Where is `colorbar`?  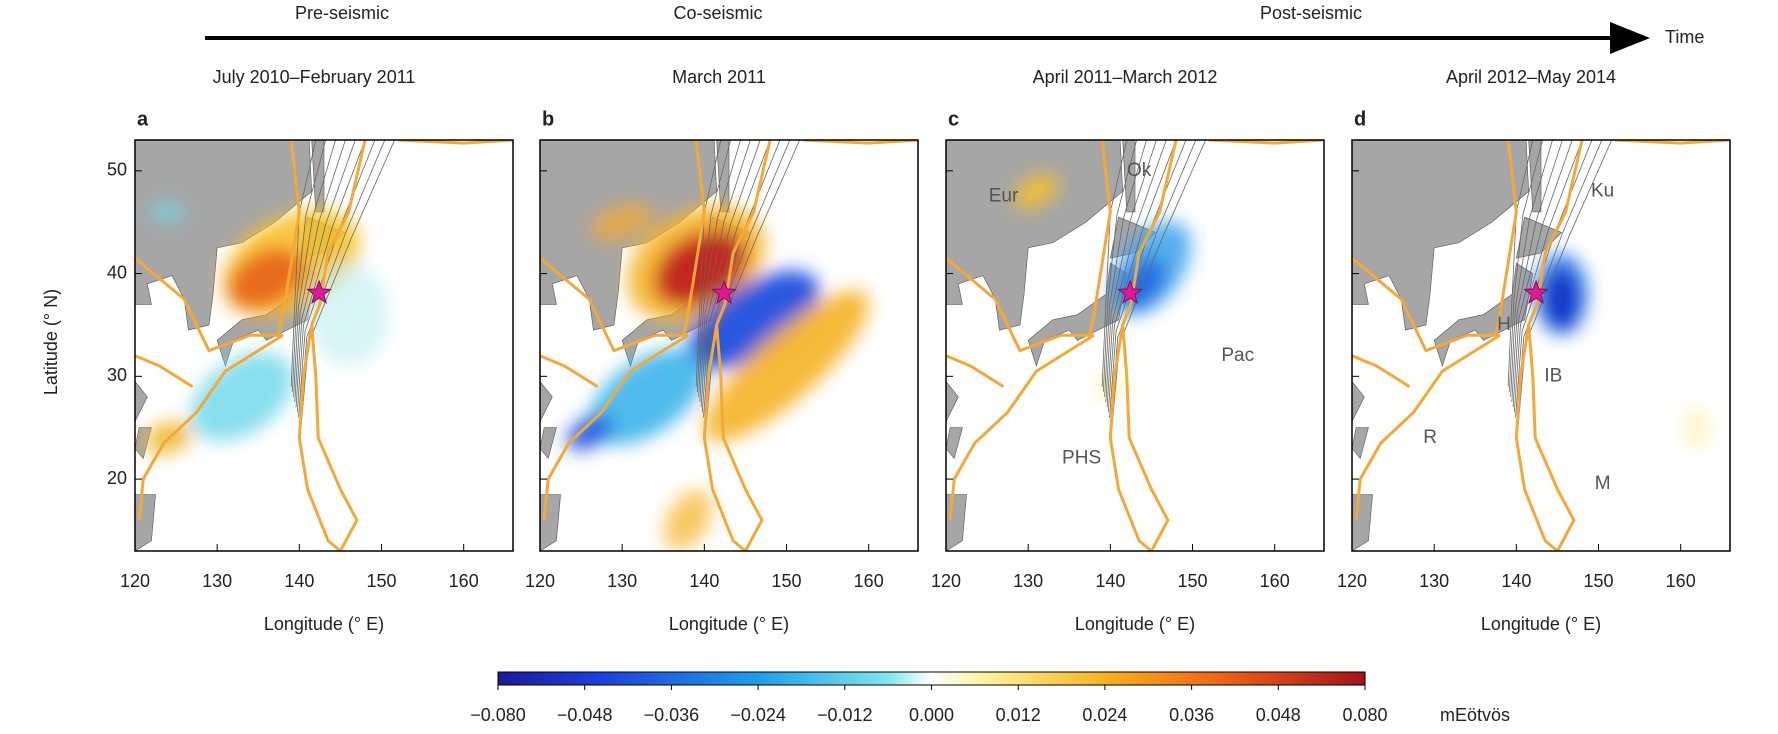
colorbar is located at coordinates (931, 678).